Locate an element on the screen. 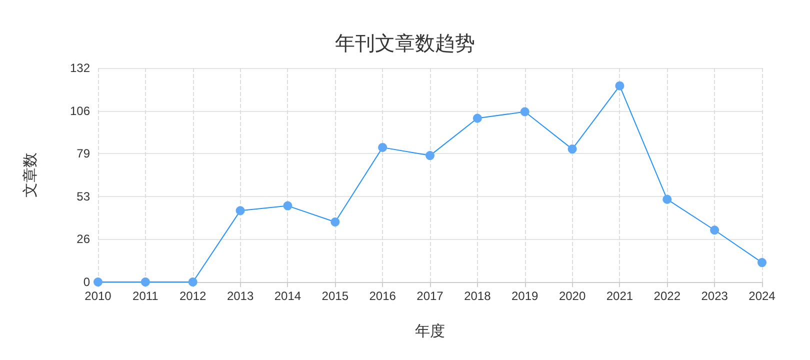  x-tick-label: 2021 is located at coordinates (620, 296).